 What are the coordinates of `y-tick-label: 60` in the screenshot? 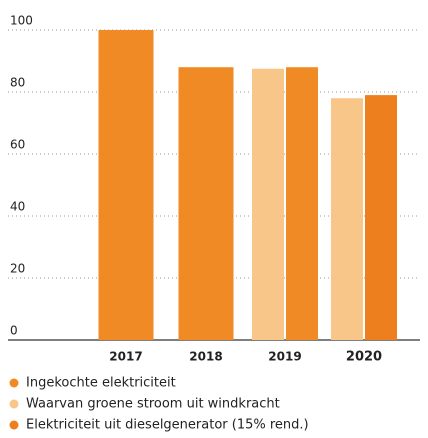 It's located at (17, 145).